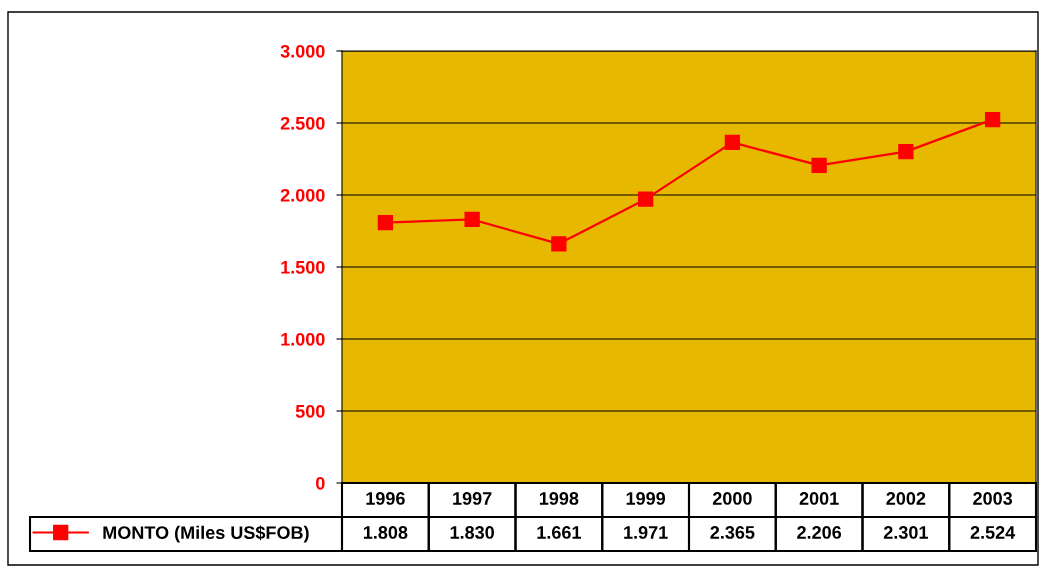 Image resolution: width=1045 pixels, height=571 pixels. What do you see at coordinates (206, 534) in the screenshot?
I see `legend-label: MONTO (Miles US$FOB)` at bounding box center [206, 534].